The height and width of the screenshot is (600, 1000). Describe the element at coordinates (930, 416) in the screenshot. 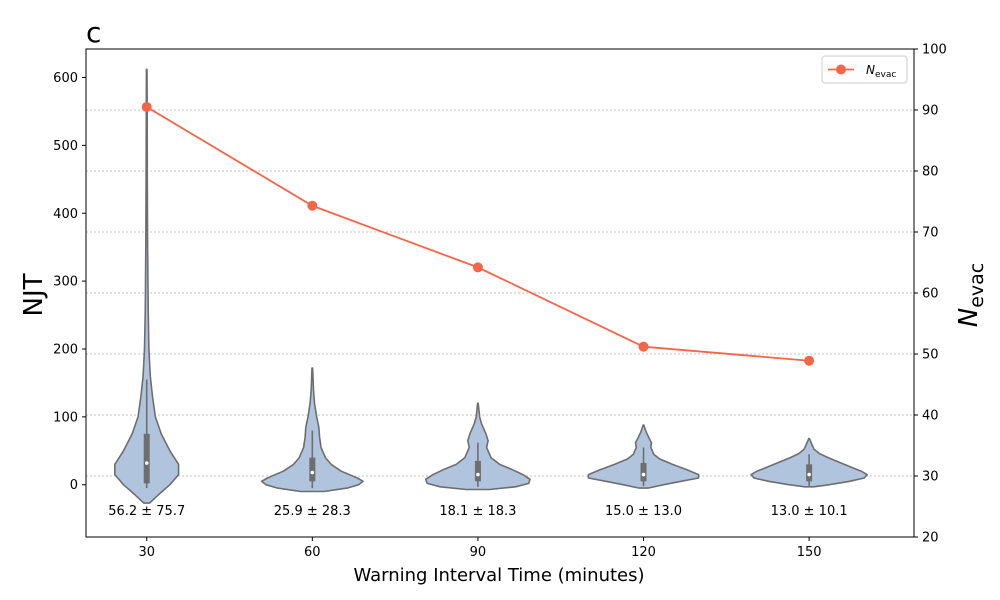

I see `right-tick-label: 40` at that location.